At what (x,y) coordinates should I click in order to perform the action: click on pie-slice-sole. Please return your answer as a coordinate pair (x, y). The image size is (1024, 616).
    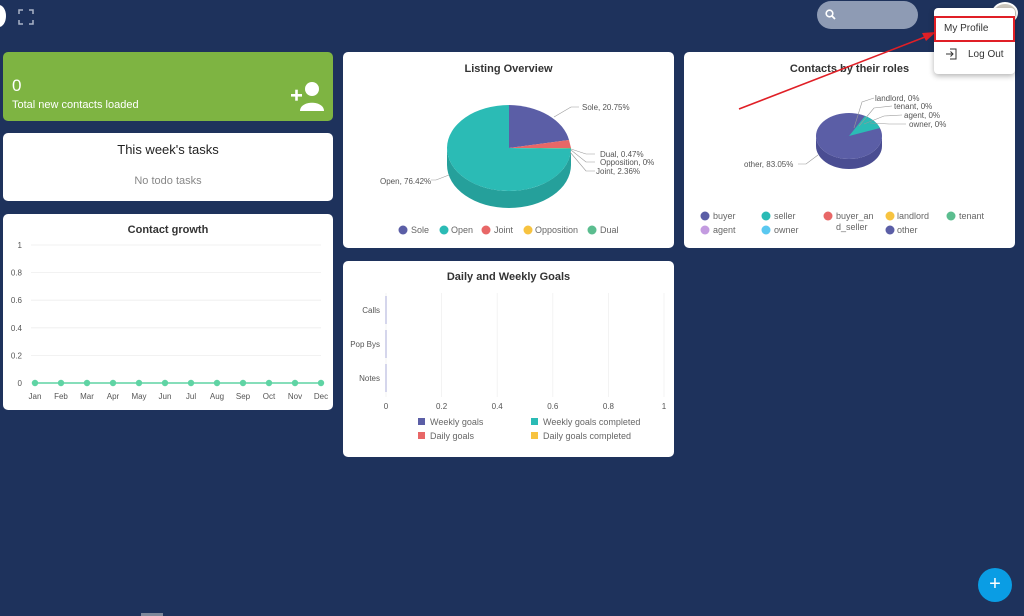
    Looking at the image, I should click on (539, 126).